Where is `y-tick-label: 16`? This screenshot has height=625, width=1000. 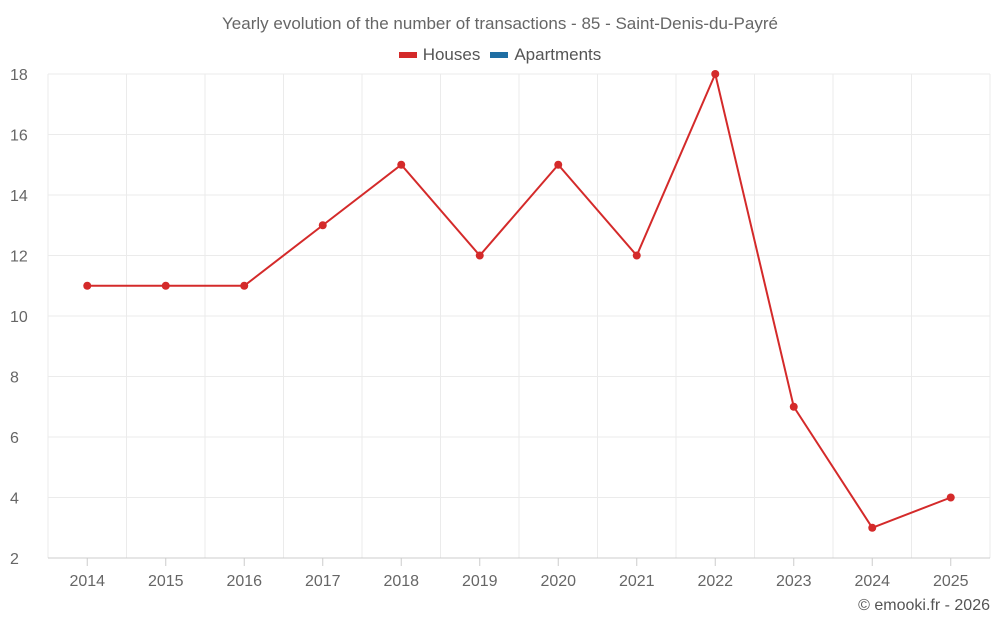 y-tick-label: 16 is located at coordinates (19, 136).